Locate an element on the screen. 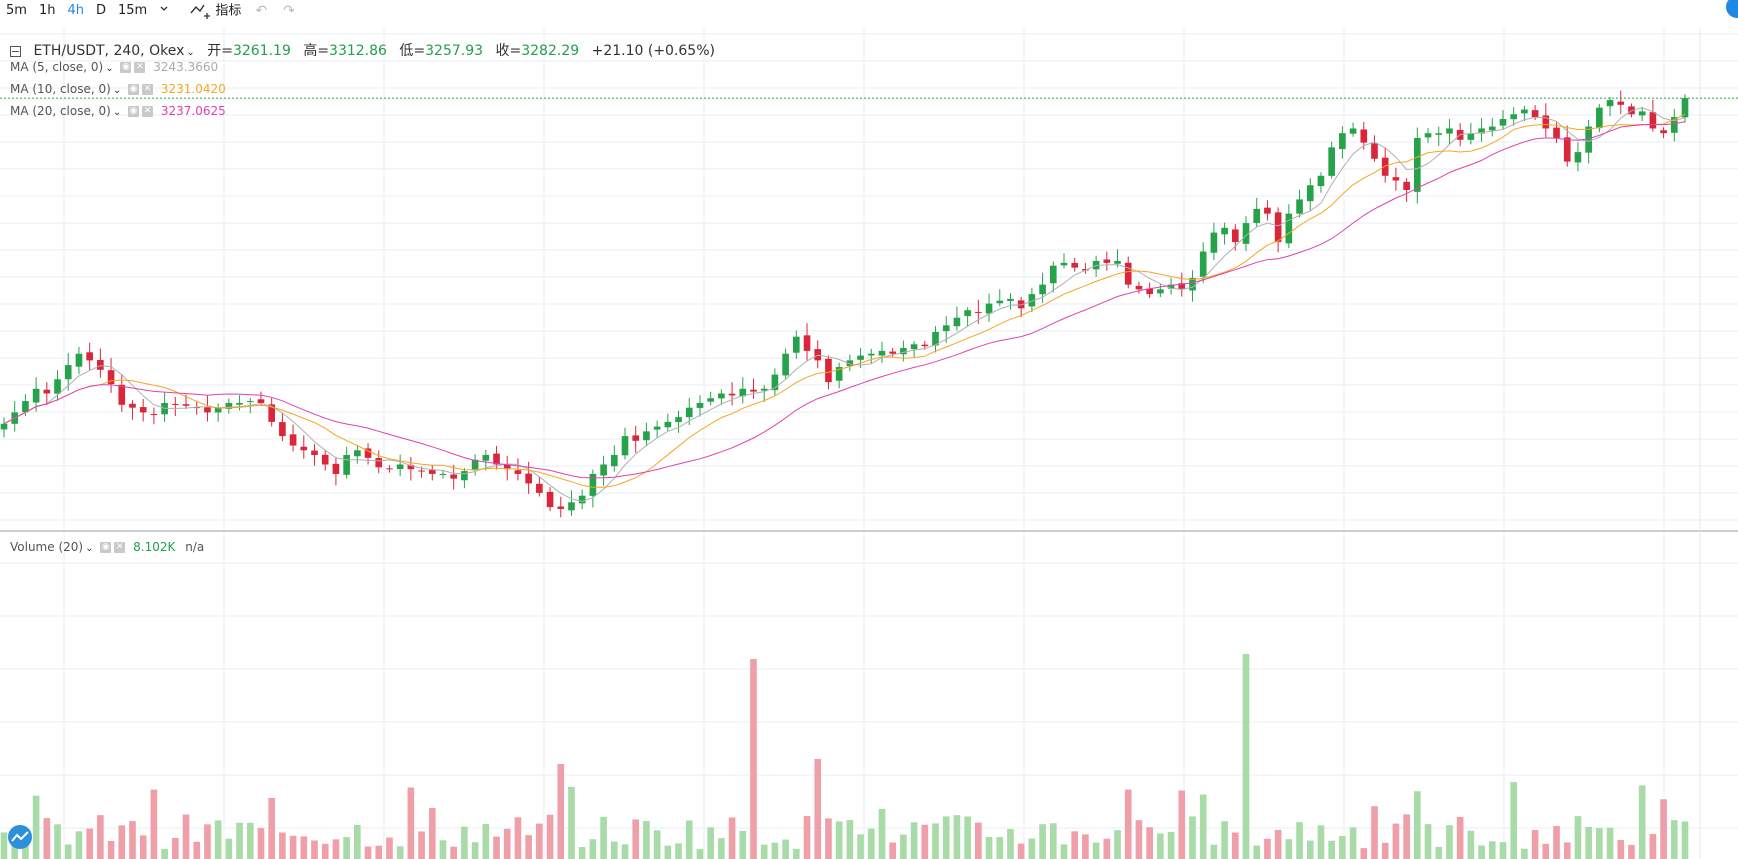 The width and height of the screenshot is (1738, 859). symbol-chevron-down-icon: ⌄ is located at coordinates (190, 52).